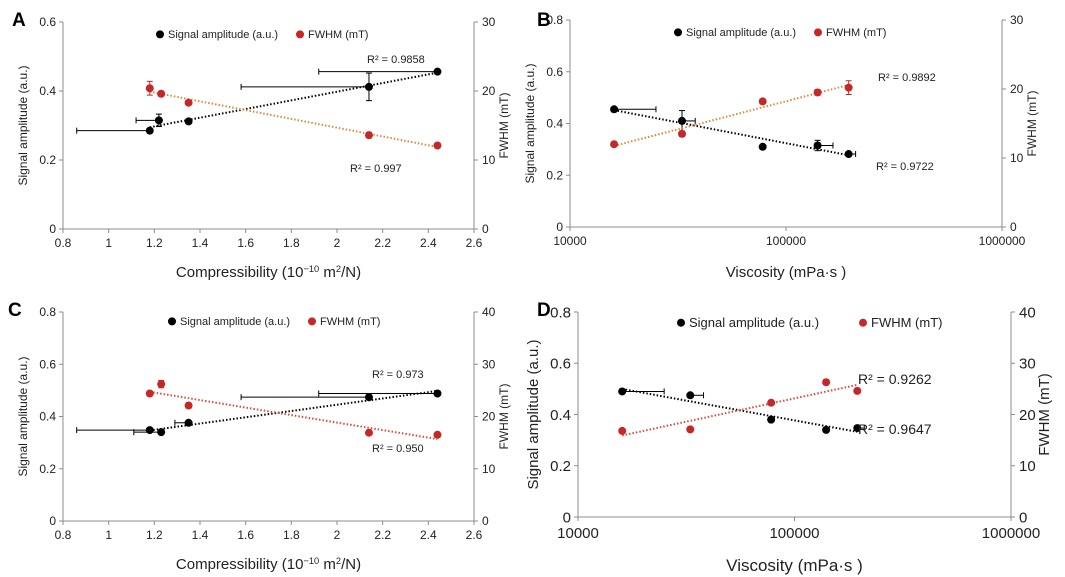  I want to click on r-squared-label: R² = 0.9858, so click(396, 60).